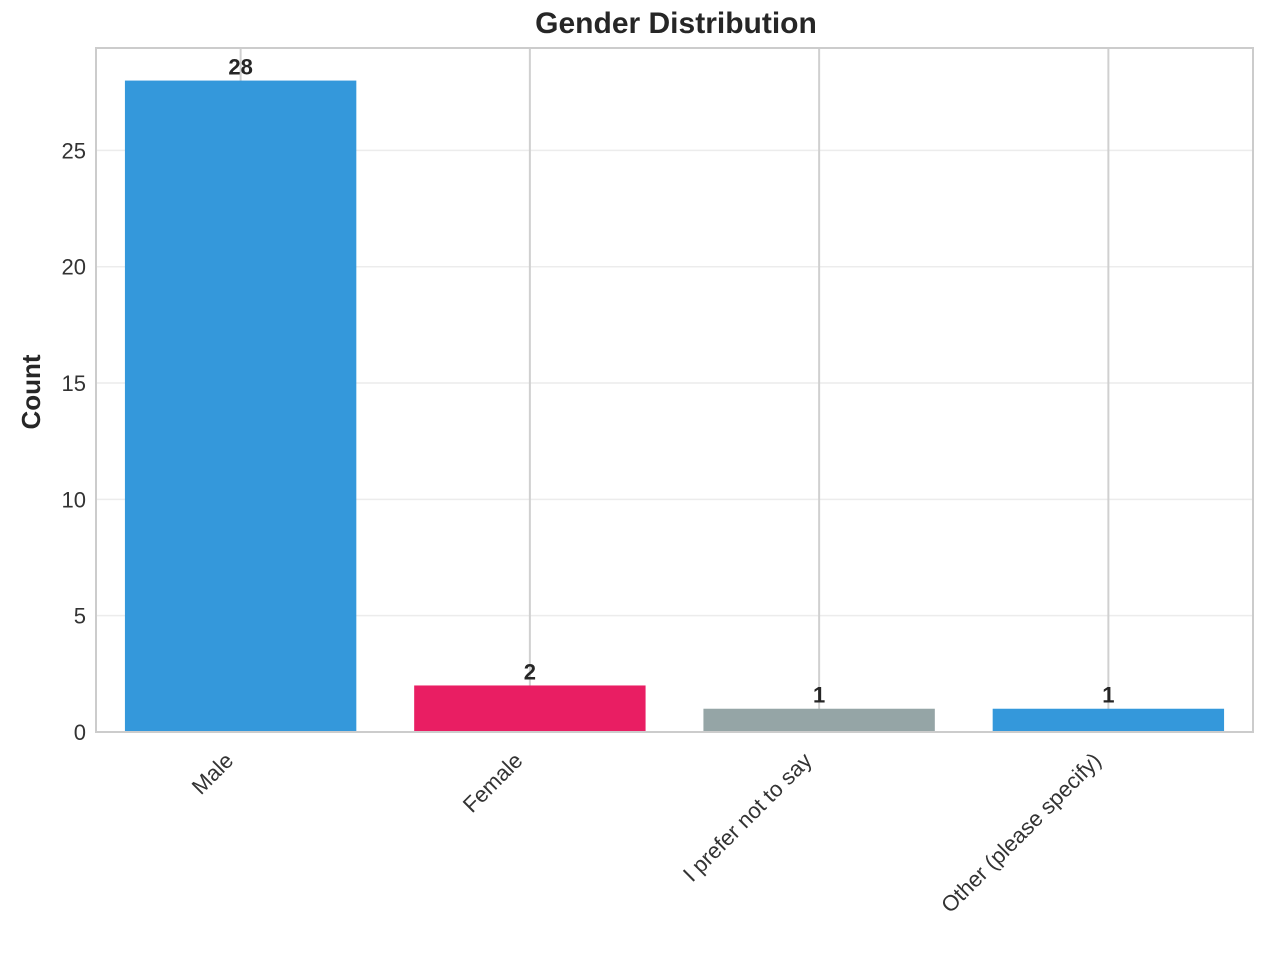 This screenshot has width=1282, height=954. What do you see at coordinates (80, 732) in the screenshot?
I see `y-tick-label: 0` at bounding box center [80, 732].